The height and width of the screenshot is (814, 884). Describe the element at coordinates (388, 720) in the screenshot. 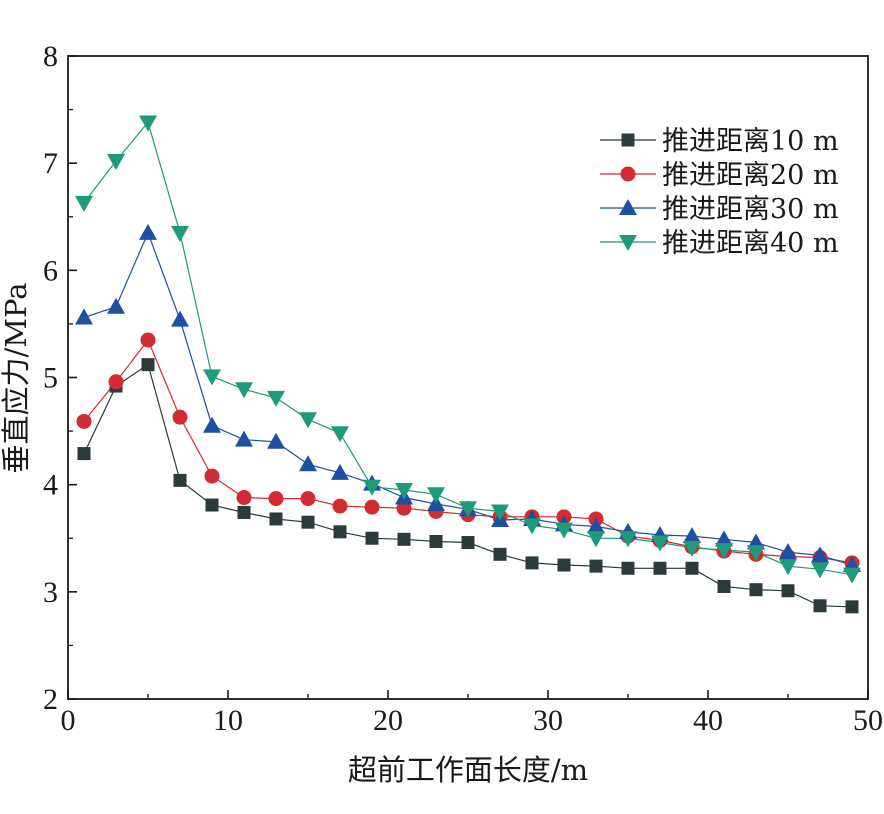

I see `x-tick-label: 20` at that location.